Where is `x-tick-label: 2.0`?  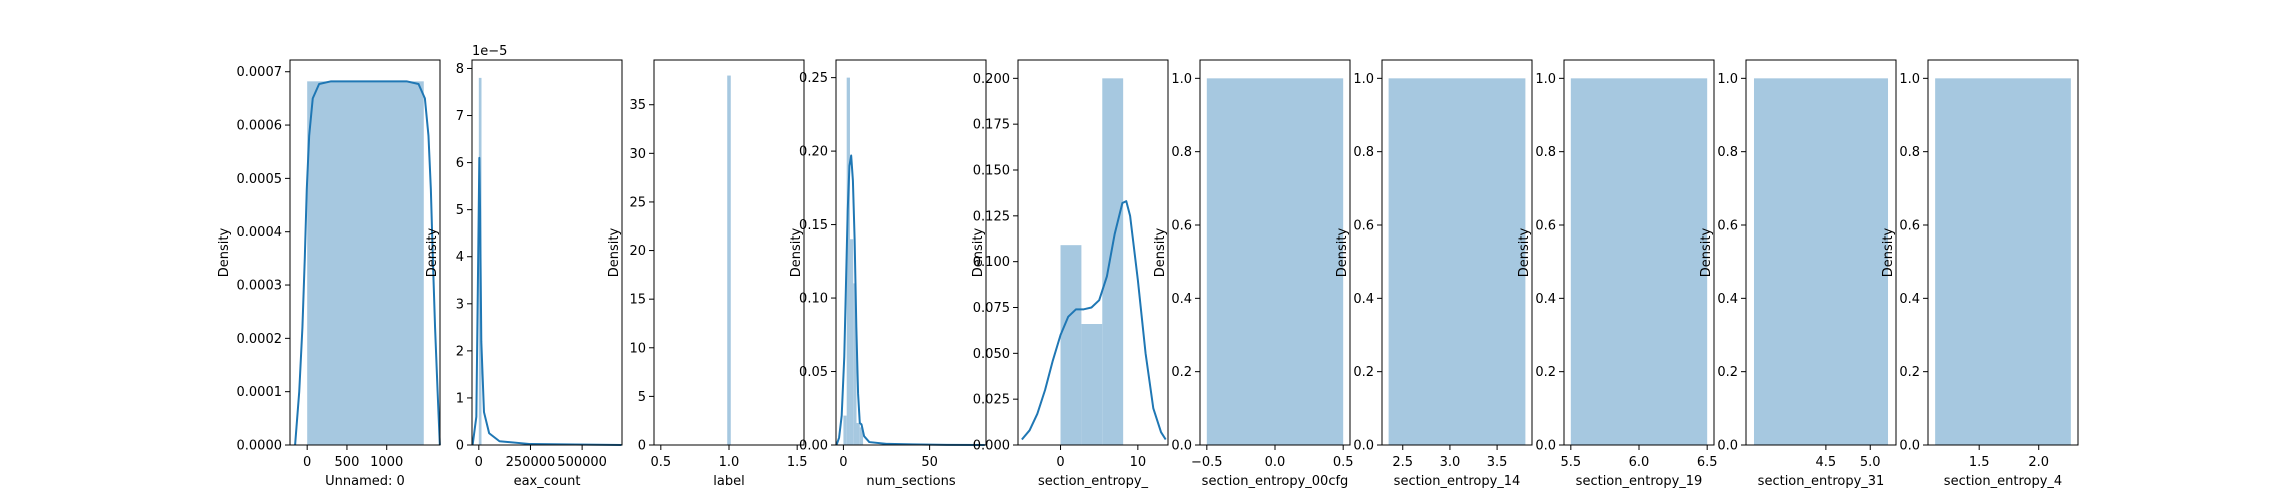
x-tick-label: 2.0 is located at coordinates (2038, 462).